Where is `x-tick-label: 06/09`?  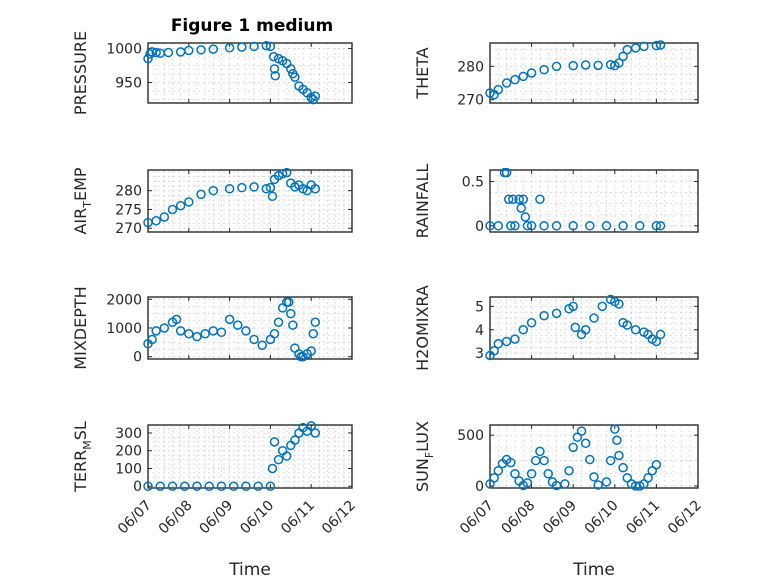
x-tick-label: 06/09 is located at coordinates (560, 518).